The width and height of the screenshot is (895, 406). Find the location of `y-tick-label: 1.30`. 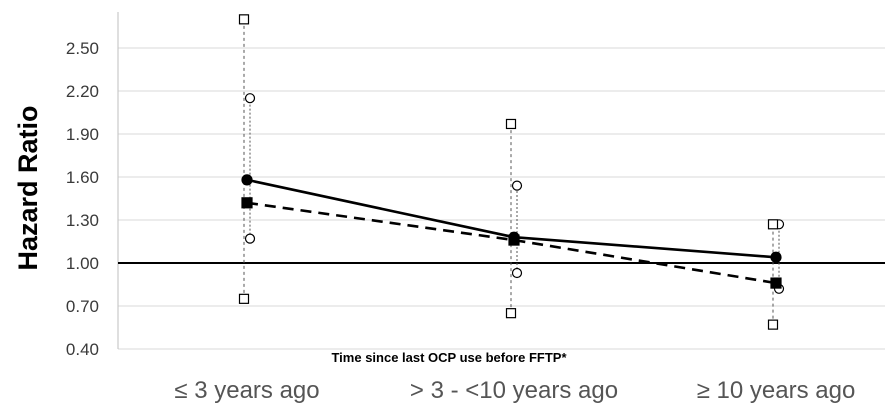

y-tick-label: 1.30 is located at coordinates (82, 220).